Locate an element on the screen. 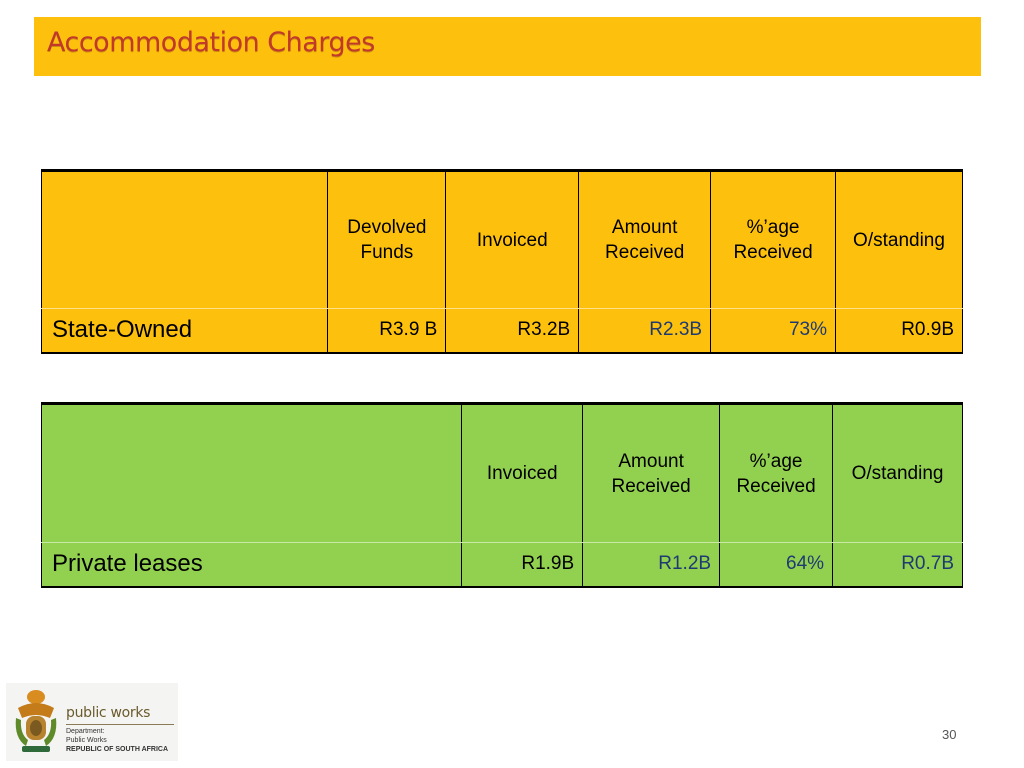 The image size is (1024, 768). value-invoiced: R1.9B is located at coordinates (522, 564).